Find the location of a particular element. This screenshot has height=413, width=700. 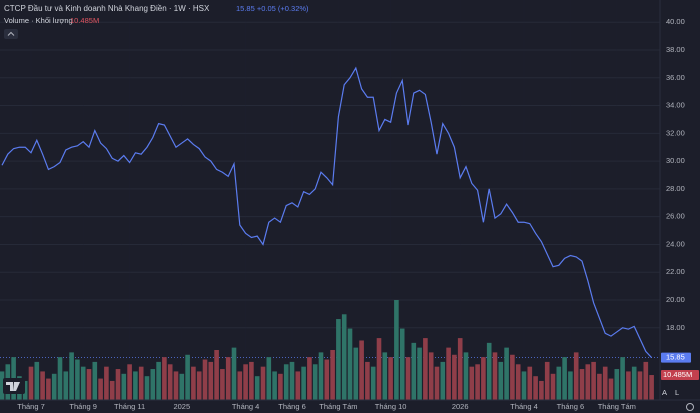

y-tick-label: 34.00 is located at coordinates (675, 105).